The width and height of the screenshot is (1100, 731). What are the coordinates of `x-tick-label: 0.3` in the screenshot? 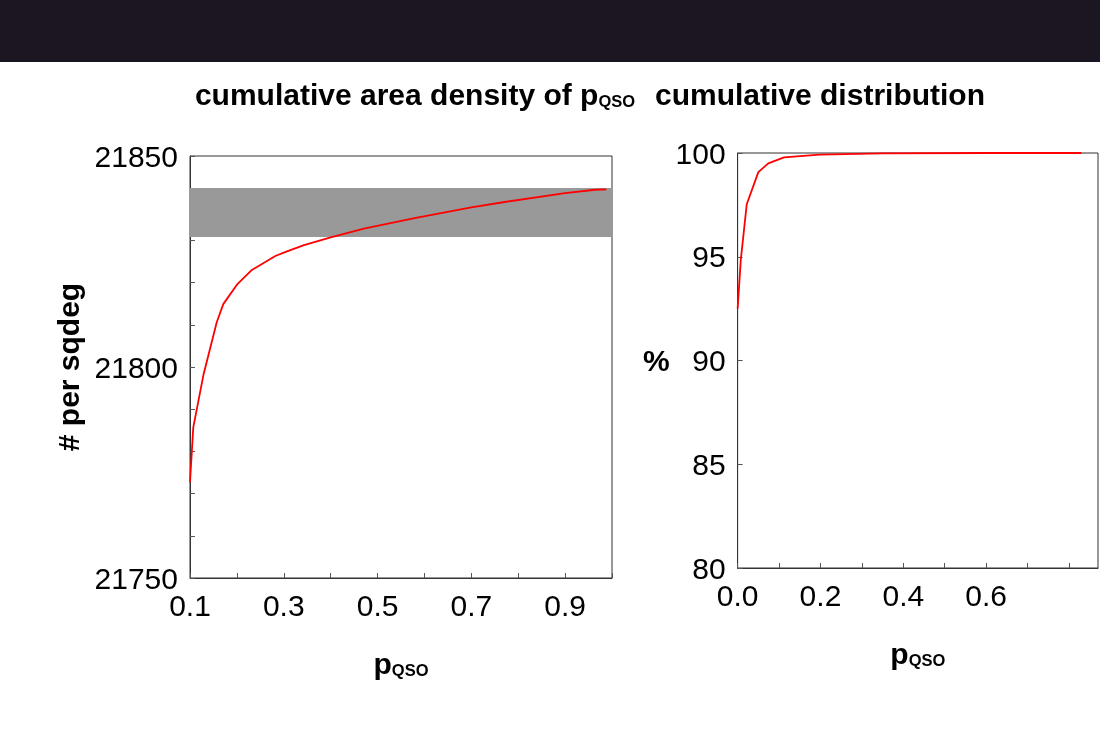 It's located at (283, 605).